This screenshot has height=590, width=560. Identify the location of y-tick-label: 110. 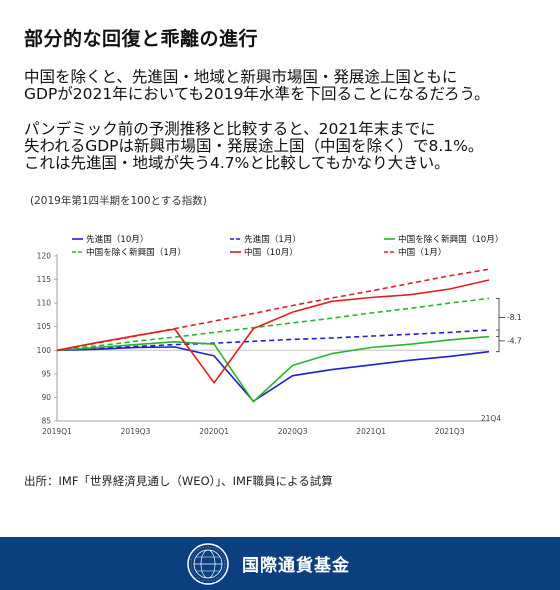
(44, 303).